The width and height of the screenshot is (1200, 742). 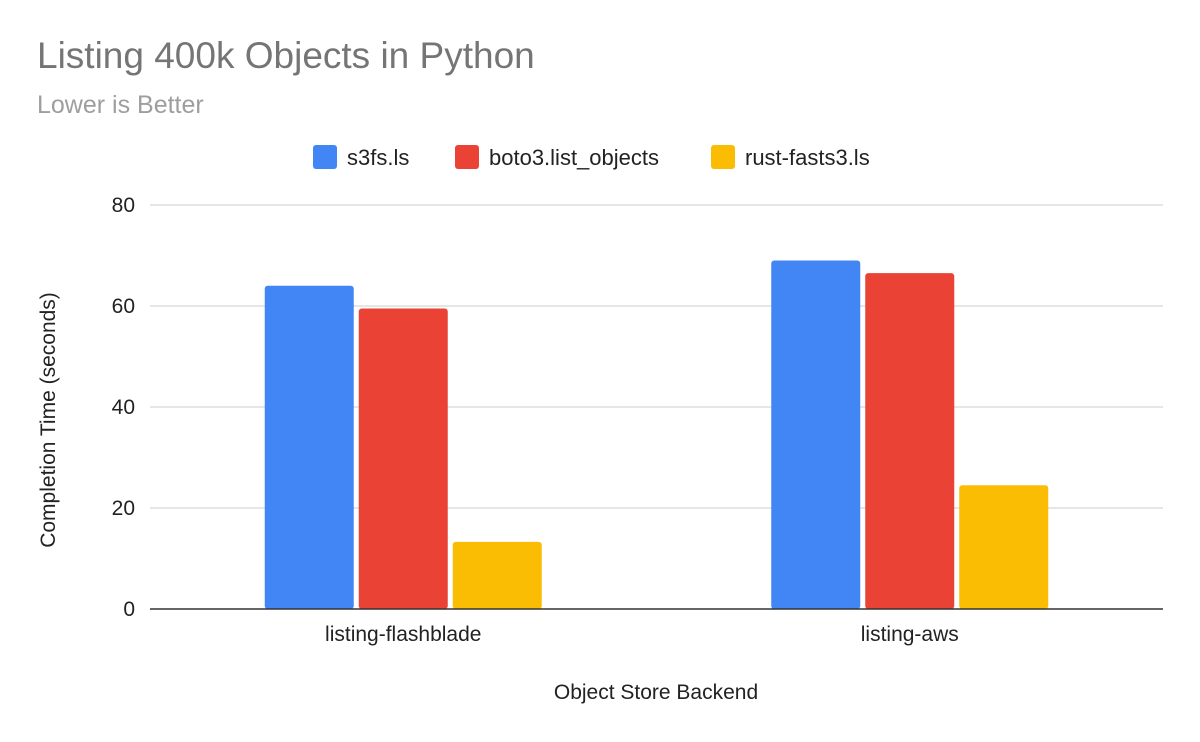 What do you see at coordinates (656, 692) in the screenshot?
I see `x-axis-title: Object Store Backend` at bounding box center [656, 692].